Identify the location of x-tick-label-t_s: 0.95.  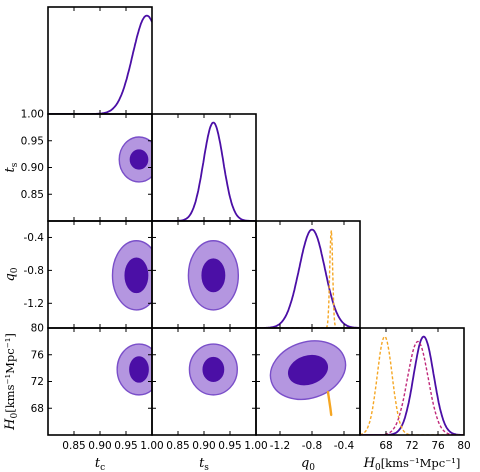
(229, 446).